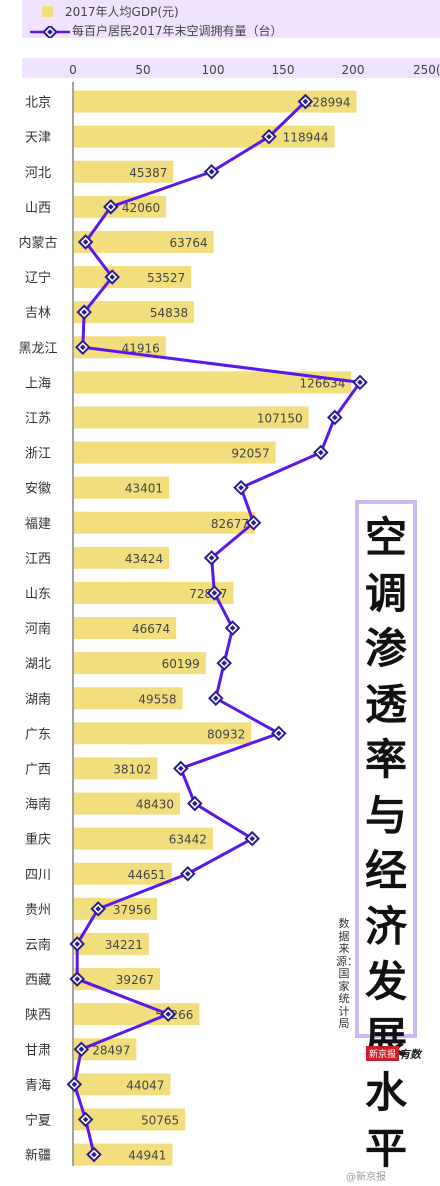  I want to click on province-label: 吉林, so click(38, 313).